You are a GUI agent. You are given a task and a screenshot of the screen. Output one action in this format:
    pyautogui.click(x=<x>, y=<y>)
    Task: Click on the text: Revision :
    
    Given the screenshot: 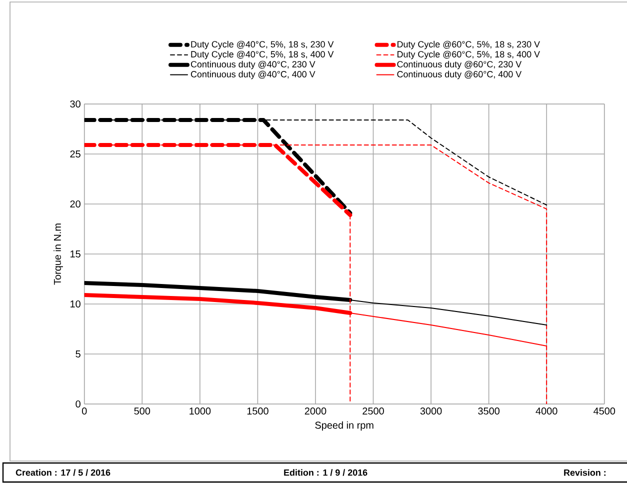 What is the action you would take?
    pyautogui.click(x=585, y=472)
    